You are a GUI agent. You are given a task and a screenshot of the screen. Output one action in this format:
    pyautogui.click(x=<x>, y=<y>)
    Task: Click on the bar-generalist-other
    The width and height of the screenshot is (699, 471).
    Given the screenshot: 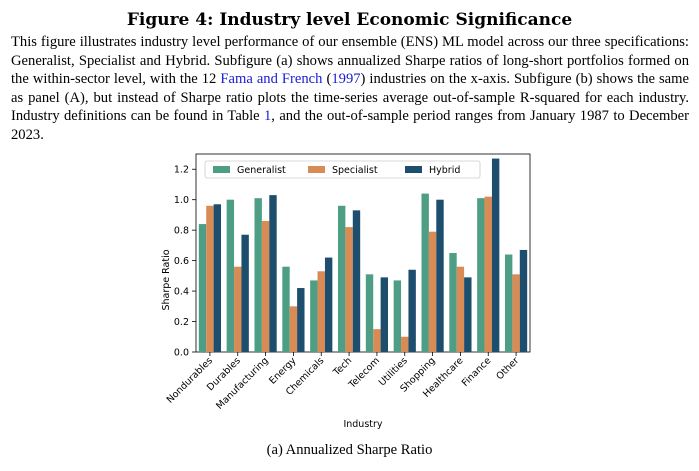 What is the action you would take?
    pyautogui.click(x=508, y=303)
    